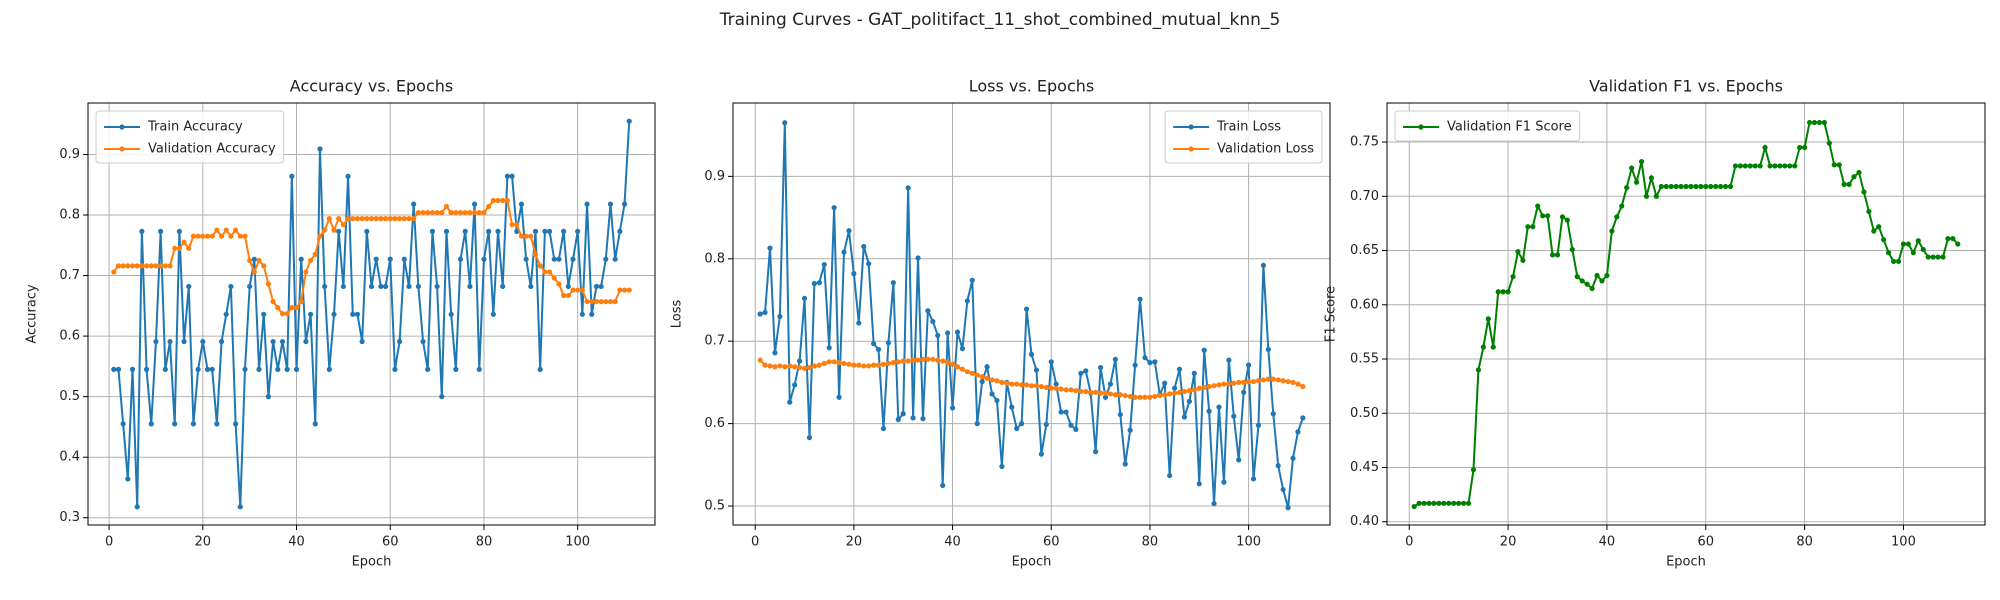 This screenshot has height=600, width=2000. What do you see at coordinates (1191, 149) in the screenshot?
I see `legend-marker` at bounding box center [1191, 149].